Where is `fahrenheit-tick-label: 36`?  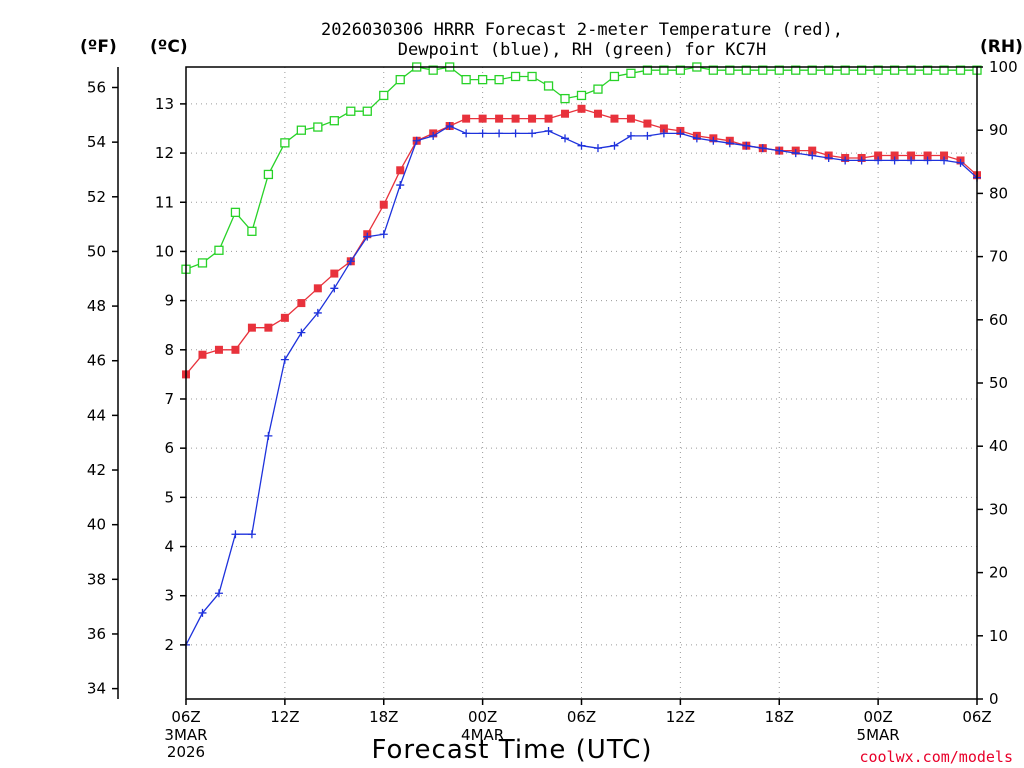
fahrenheit-tick-label: 36 is located at coordinates (96, 634).